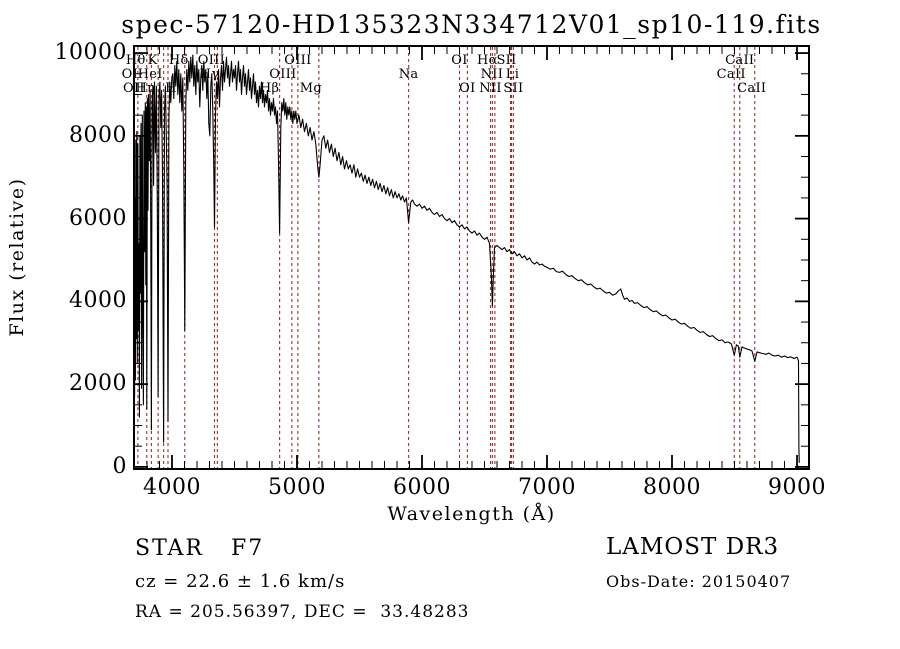 Image resolution: width=900 pixels, height=649 pixels. What do you see at coordinates (178, 60) in the screenshot?
I see `spectral-line-label: Hδ` at bounding box center [178, 60].